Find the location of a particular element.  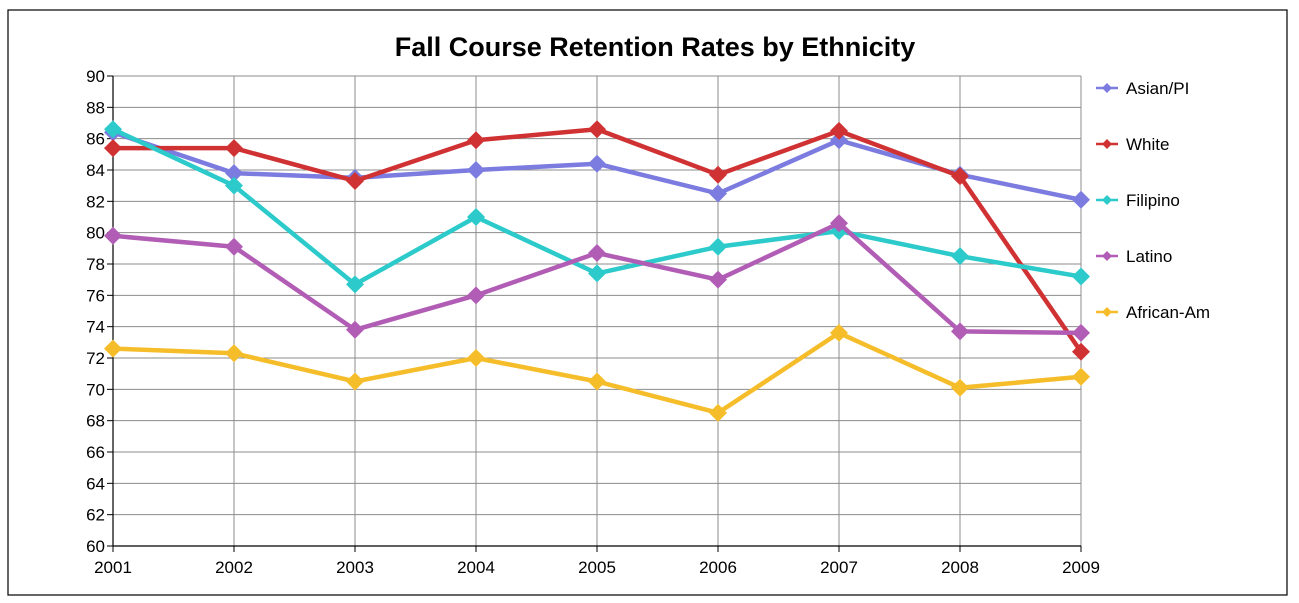

legend-item-white: White is located at coordinates (1132, 144).